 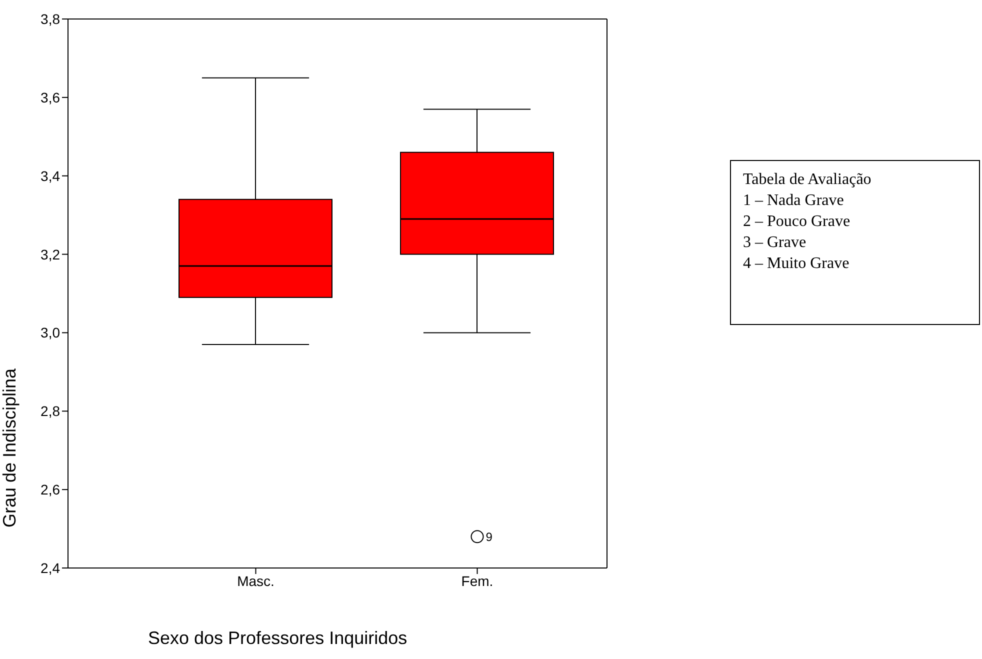 What do you see at coordinates (489, 537) in the screenshot?
I see `annotation: 9` at bounding box center [489, 537].